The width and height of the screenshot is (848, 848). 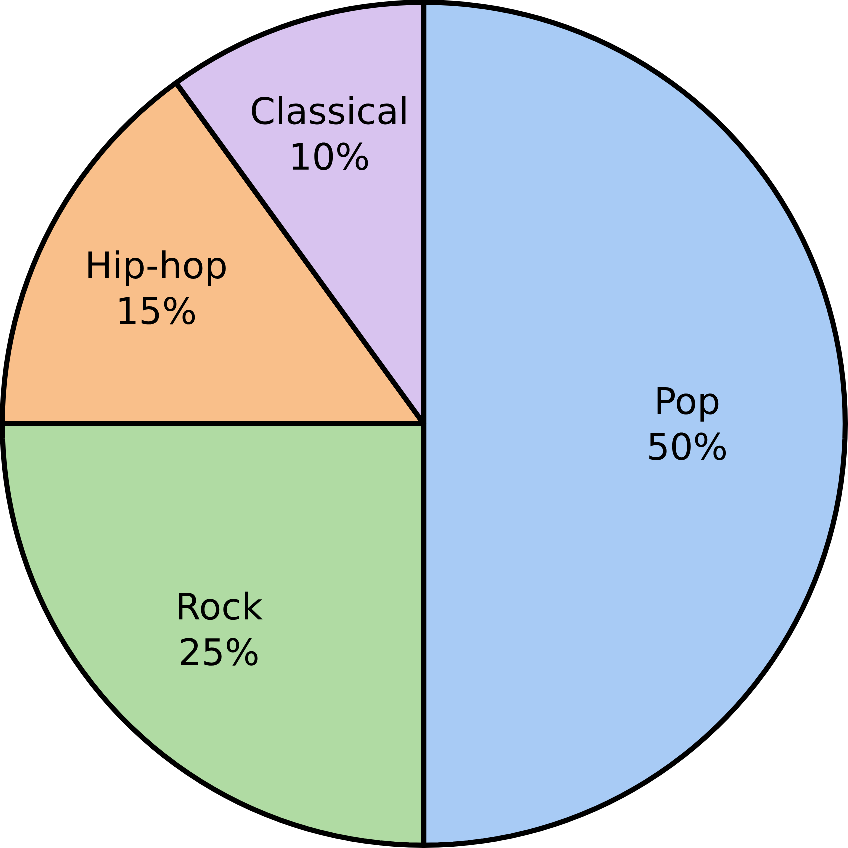 What do you see at coordinates (688, 405) in the screenshot?
I see `slice-label: Pop` at bounding box center [688, 405].